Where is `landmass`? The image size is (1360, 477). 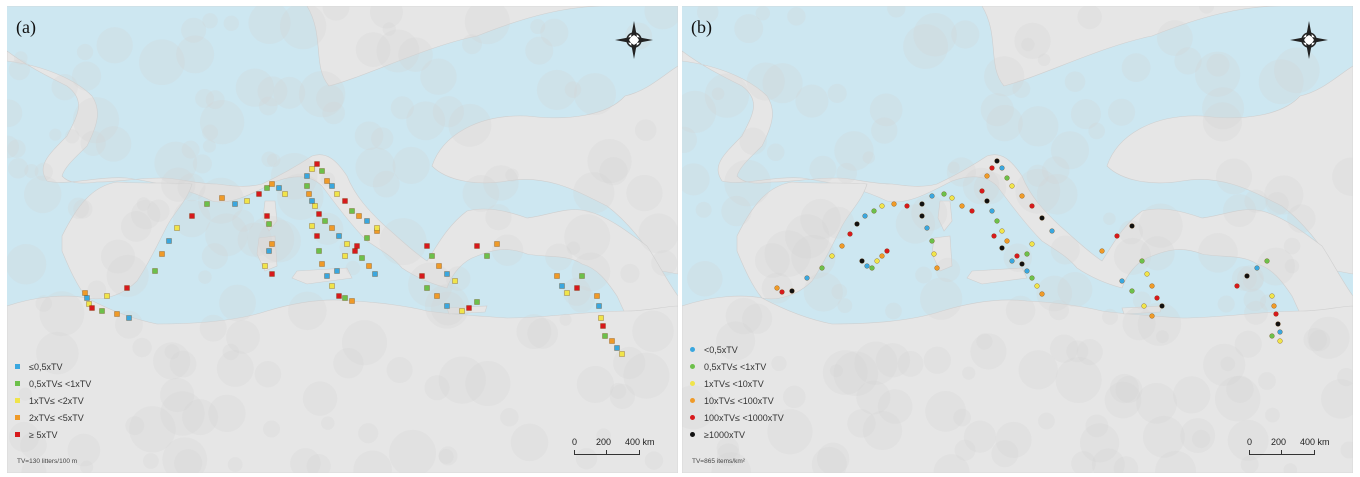 landmass is located at coordinates (945, 216).